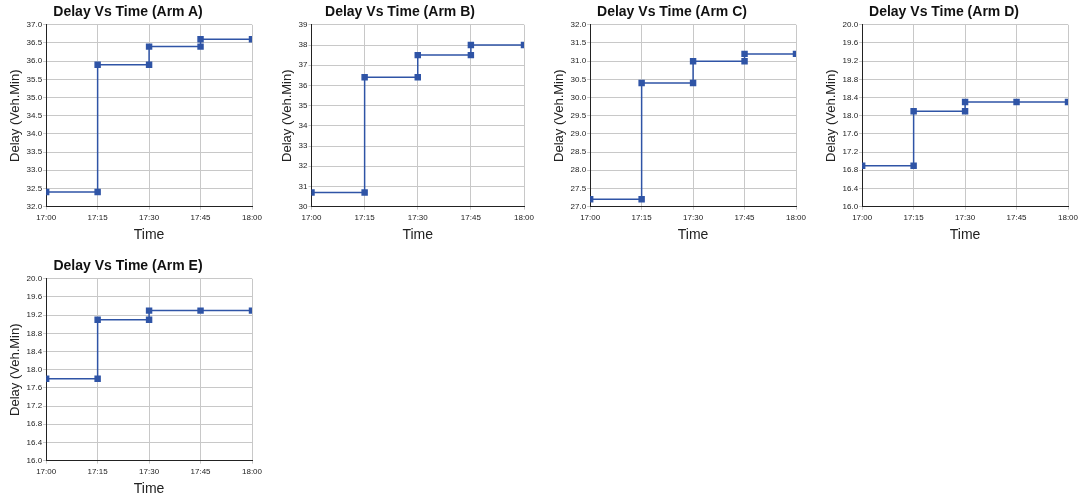  What do you see at coordinates (34, 170) in the screenshot?
I see `y-tick-label: 33.0` at bounding box center [34, 170].